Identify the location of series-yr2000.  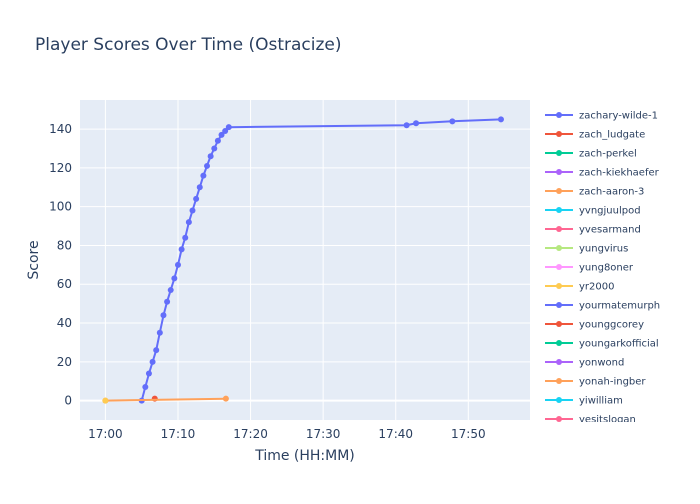
(105, 400).